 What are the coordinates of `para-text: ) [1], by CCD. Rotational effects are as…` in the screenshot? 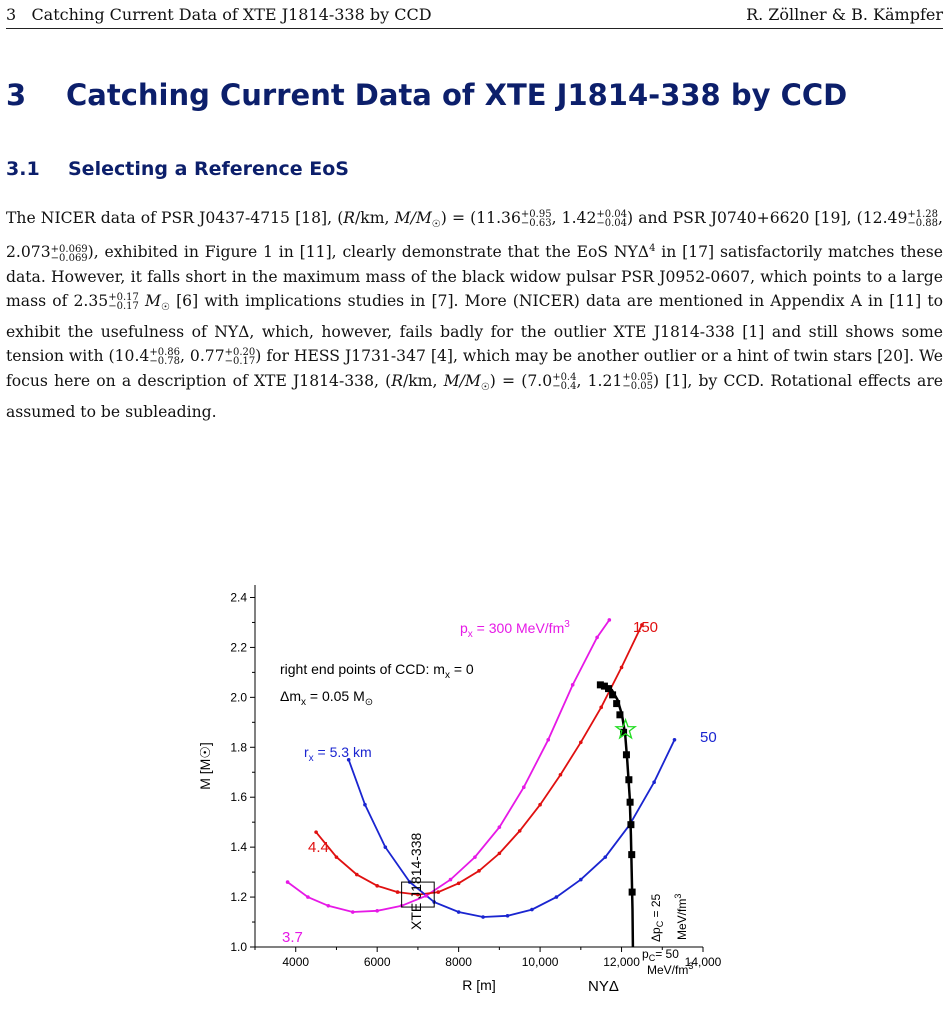 It's located at (475, 396).